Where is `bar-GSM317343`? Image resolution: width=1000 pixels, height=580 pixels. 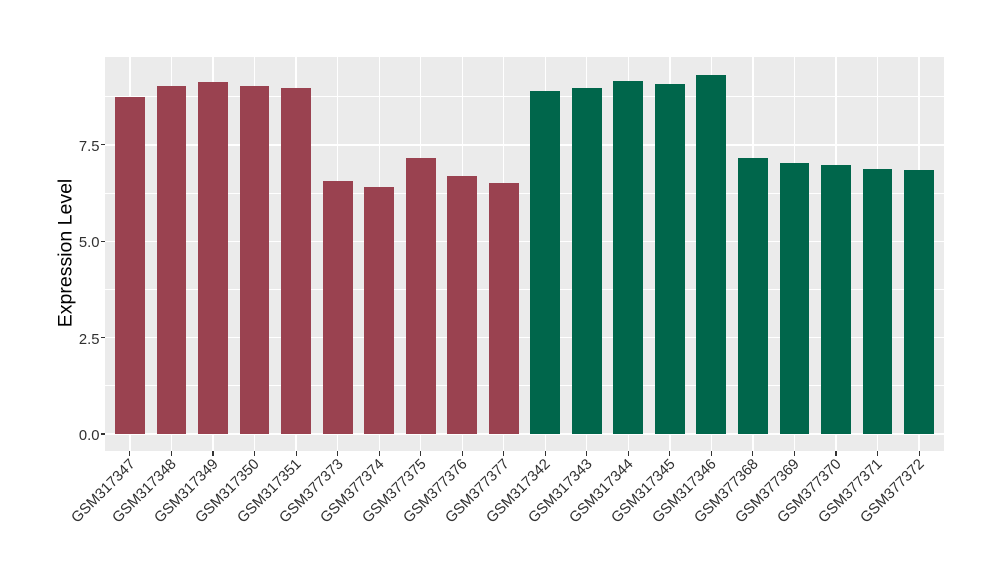 bar-GSM317343 is located at coordinates (586, 261).